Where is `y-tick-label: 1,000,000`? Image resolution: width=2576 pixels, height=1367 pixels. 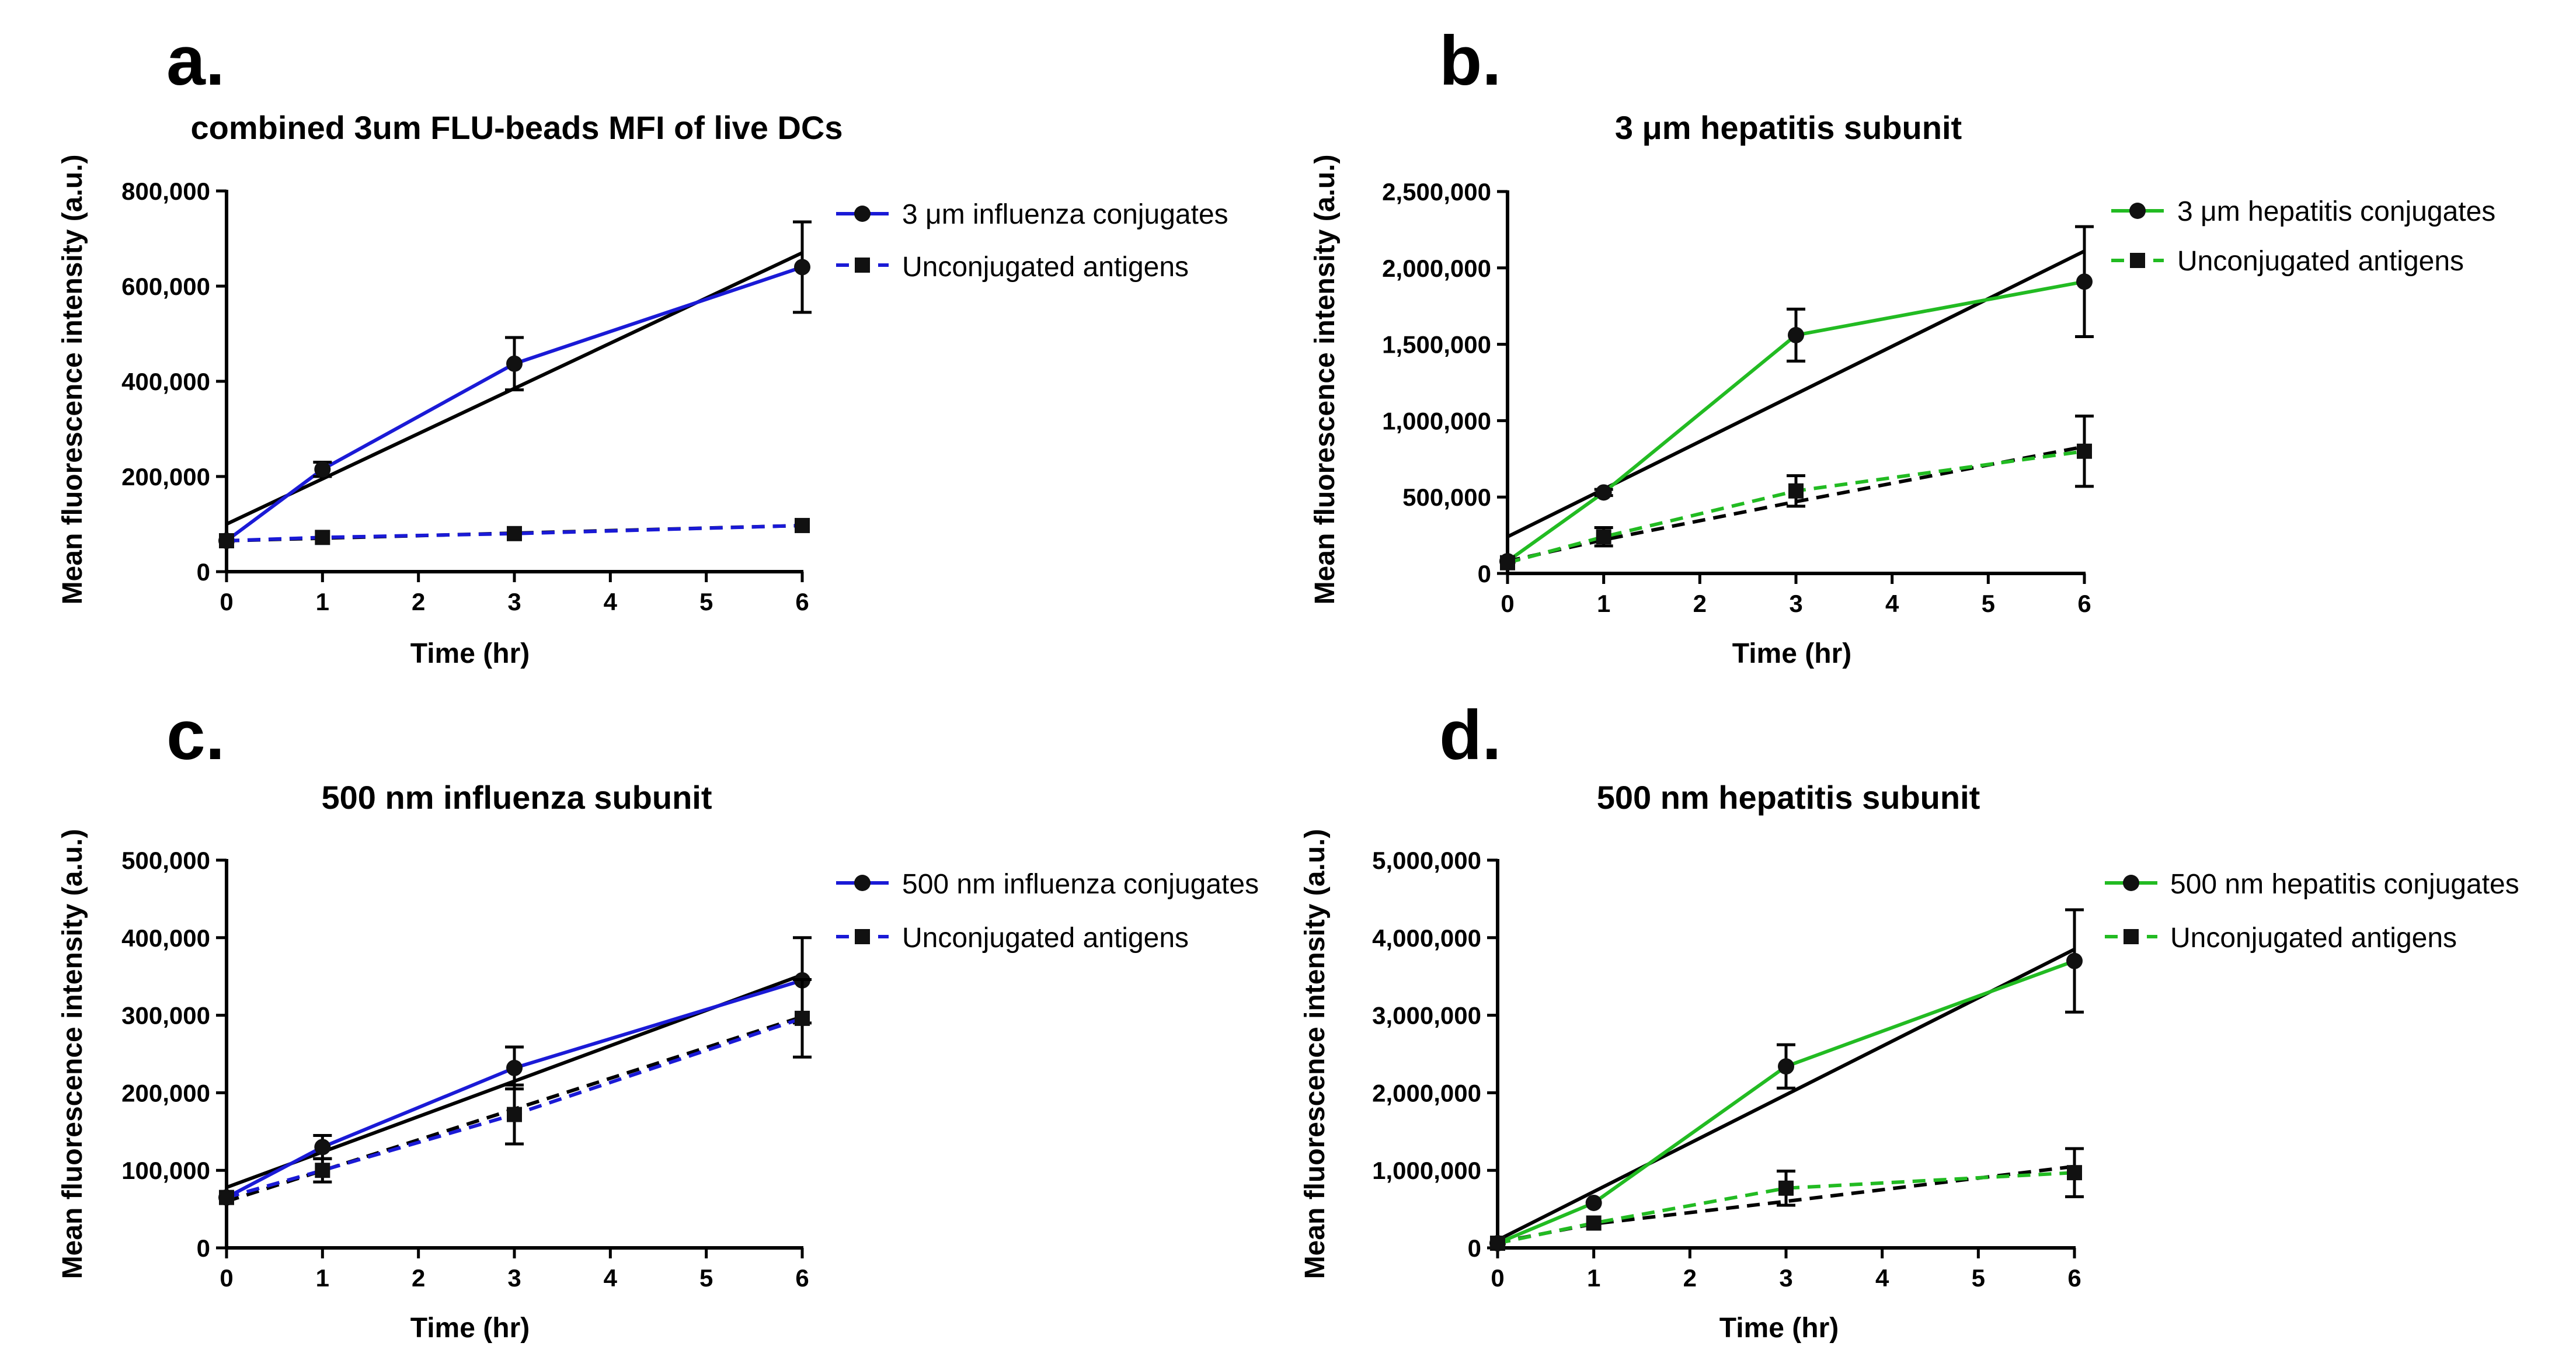 y-tick-label: 1,000,000 is located at coordinates (1426, 1170).